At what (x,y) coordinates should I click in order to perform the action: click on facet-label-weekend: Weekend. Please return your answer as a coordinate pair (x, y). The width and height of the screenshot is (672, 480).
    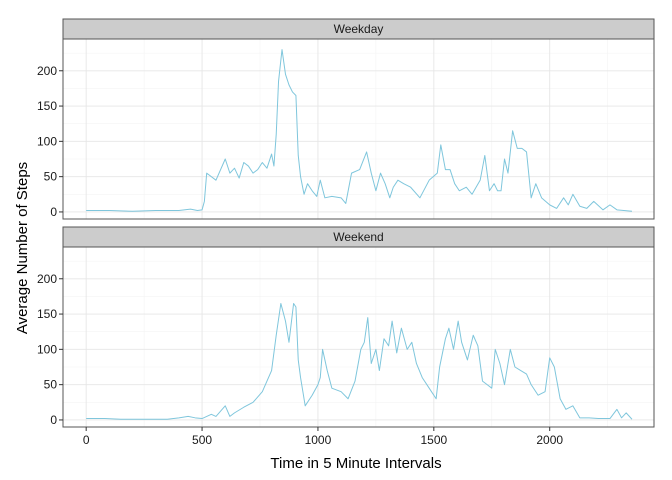
    Looking at the image, I should click on (358, 237).